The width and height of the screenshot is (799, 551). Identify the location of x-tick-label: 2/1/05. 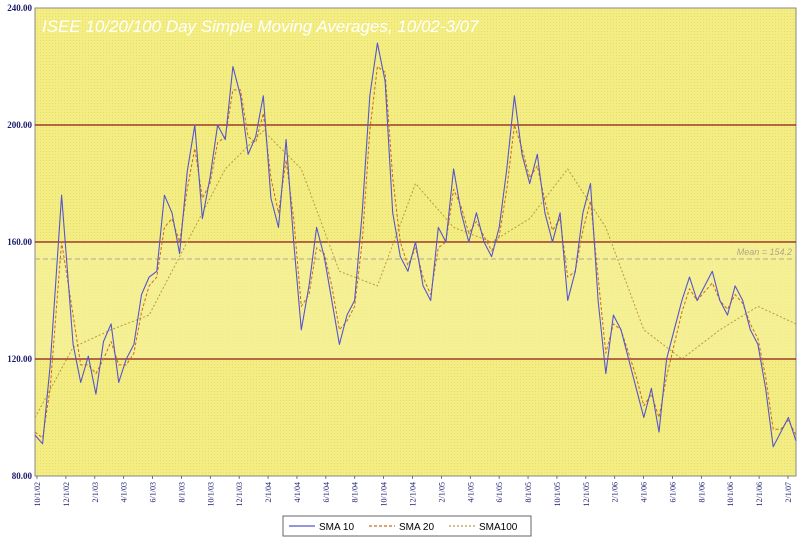
(441, 492).